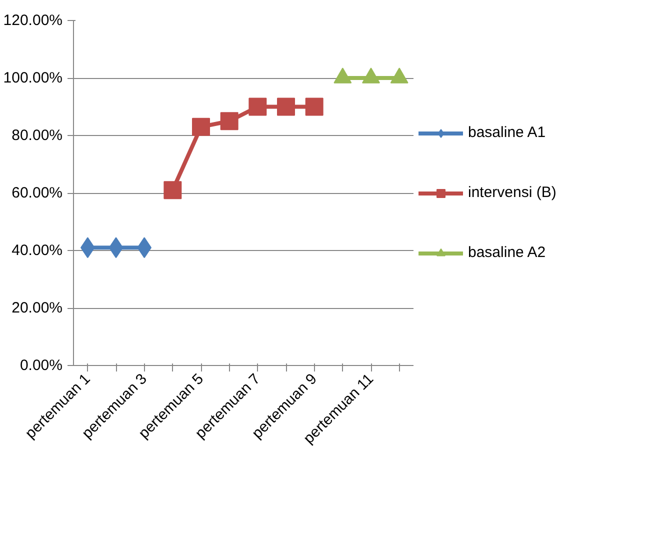 This screenshot has height=543, width=646. Describe the element at coordinates (37, 250) in the screenshot. I see `y-tick-label: 40.00%` at that location.